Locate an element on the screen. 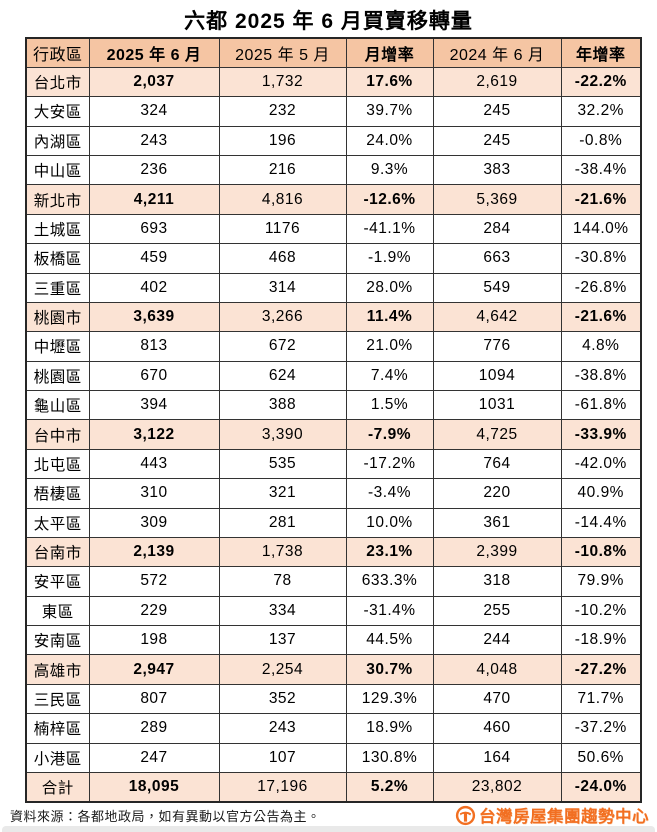 Image resolution: width=657 pixels, height=832 pixels. header-cell-mom: 月增率 is located at coordinates (389, 52).